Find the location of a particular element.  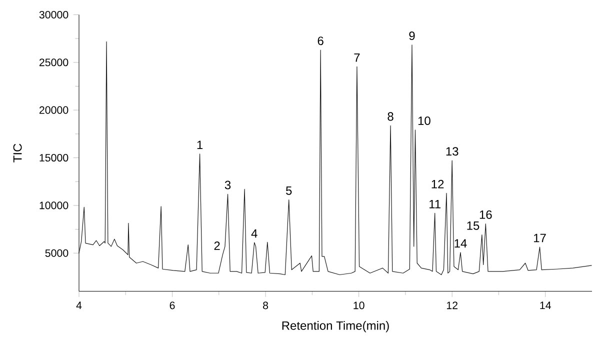

annotation: 10 is located at coordinates (424, 120).